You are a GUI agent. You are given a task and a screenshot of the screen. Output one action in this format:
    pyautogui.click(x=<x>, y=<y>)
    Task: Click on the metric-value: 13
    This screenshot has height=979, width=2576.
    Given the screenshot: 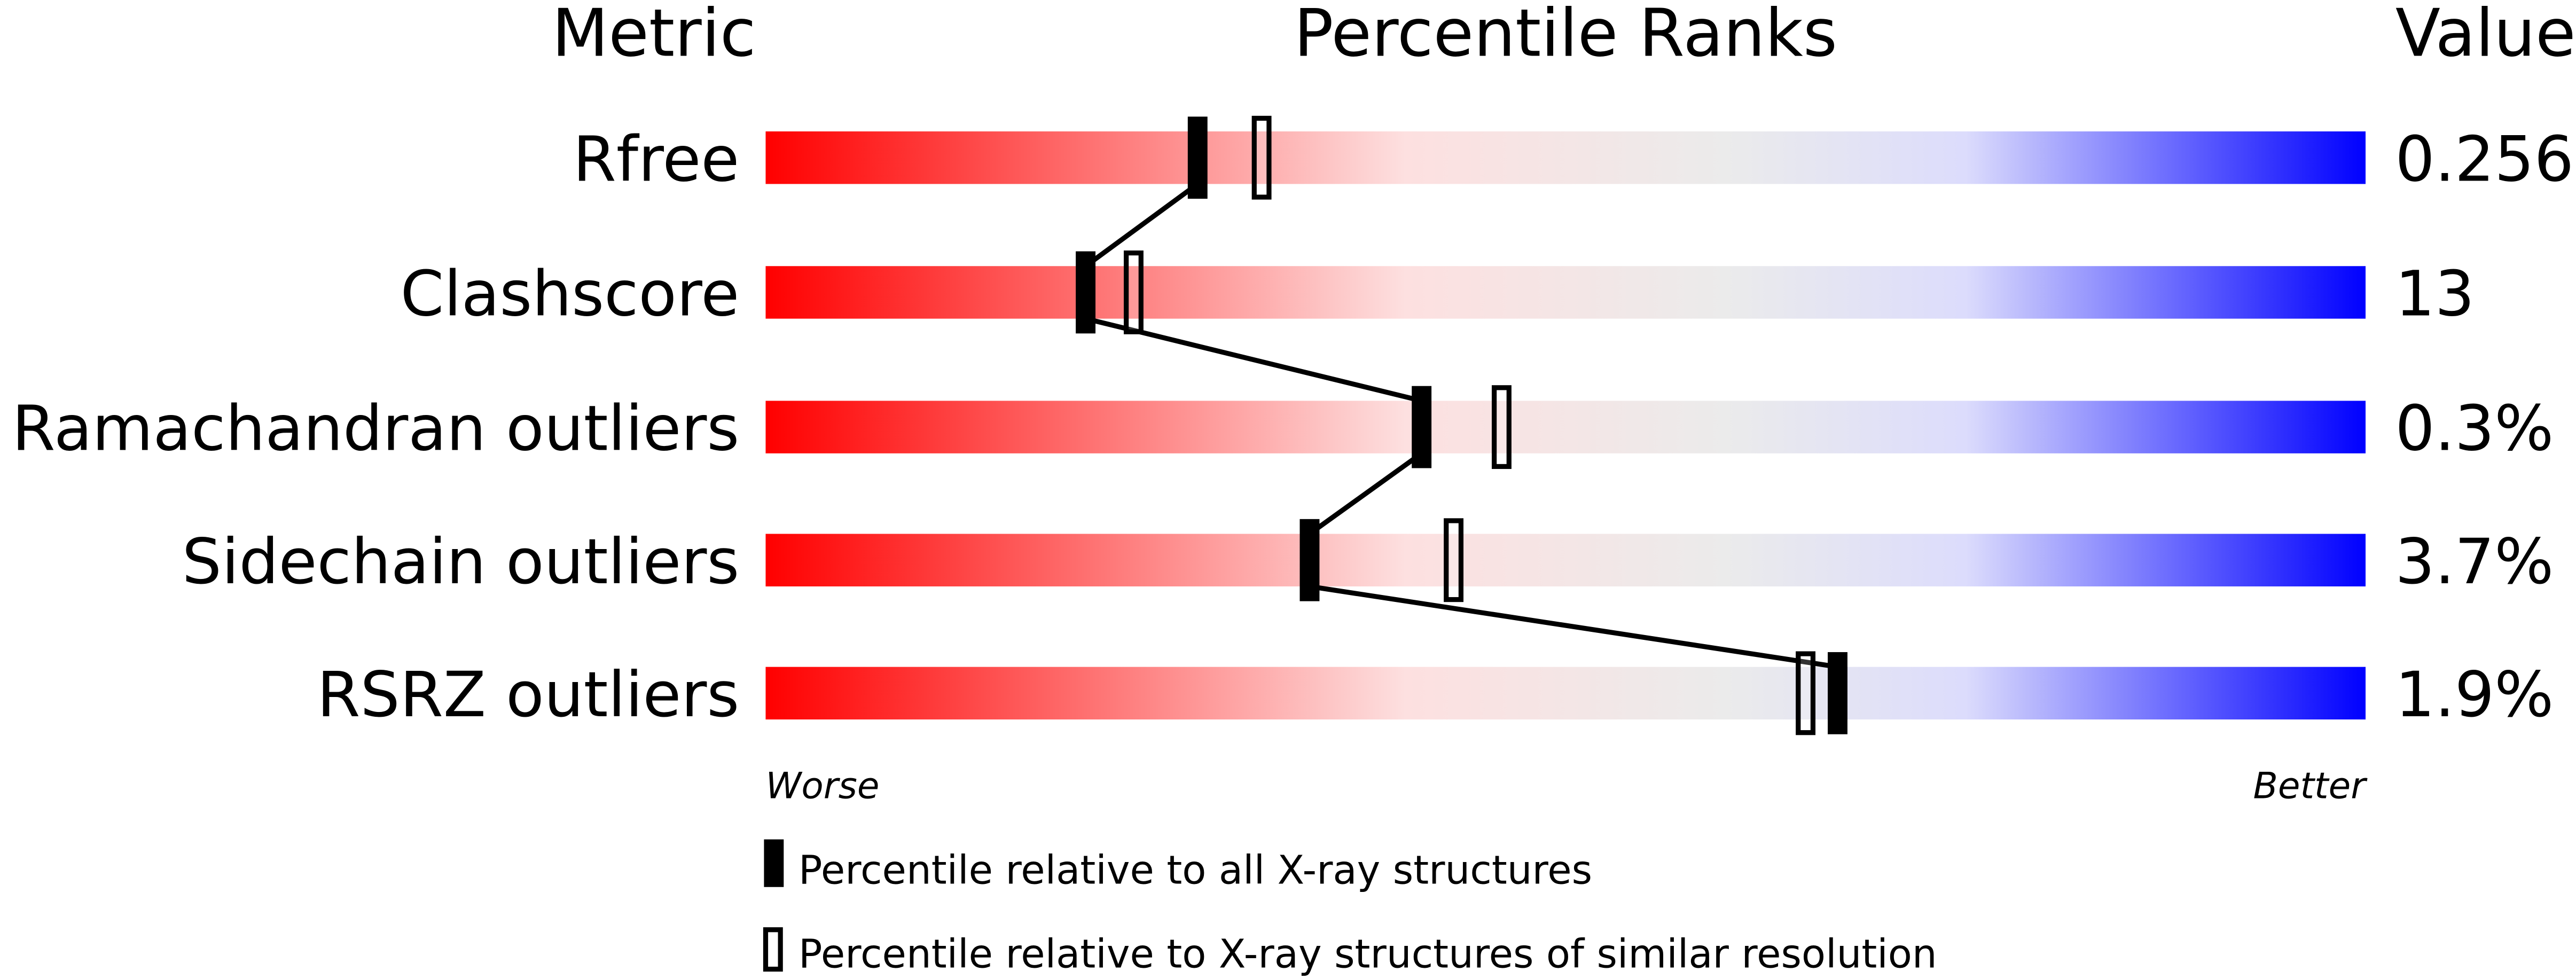 What is the action you would take?
    pyautogui.click(x=2435, y=293)
    